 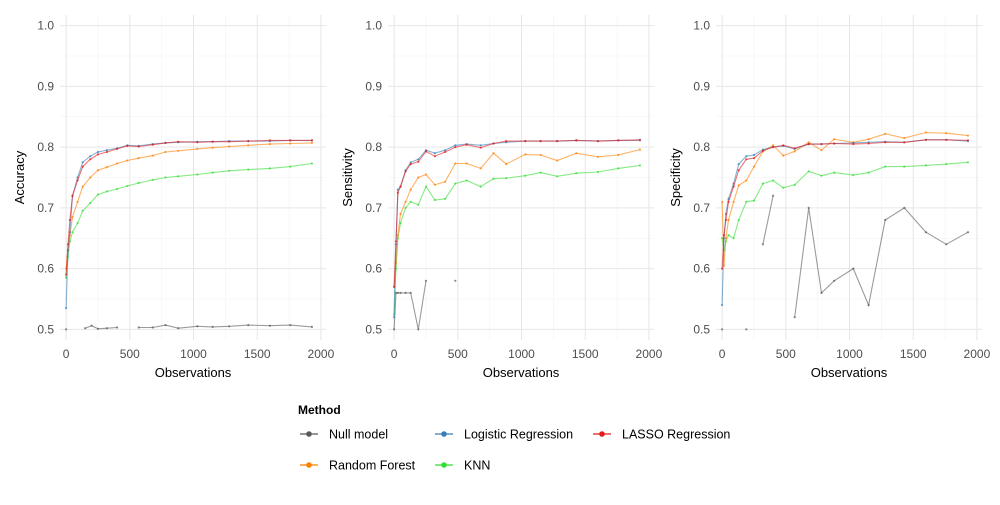 What do you see at coordinates (309, 434) in the screenshot?
I see `legend-key-point-null-model` at bounding box center [309, 434].